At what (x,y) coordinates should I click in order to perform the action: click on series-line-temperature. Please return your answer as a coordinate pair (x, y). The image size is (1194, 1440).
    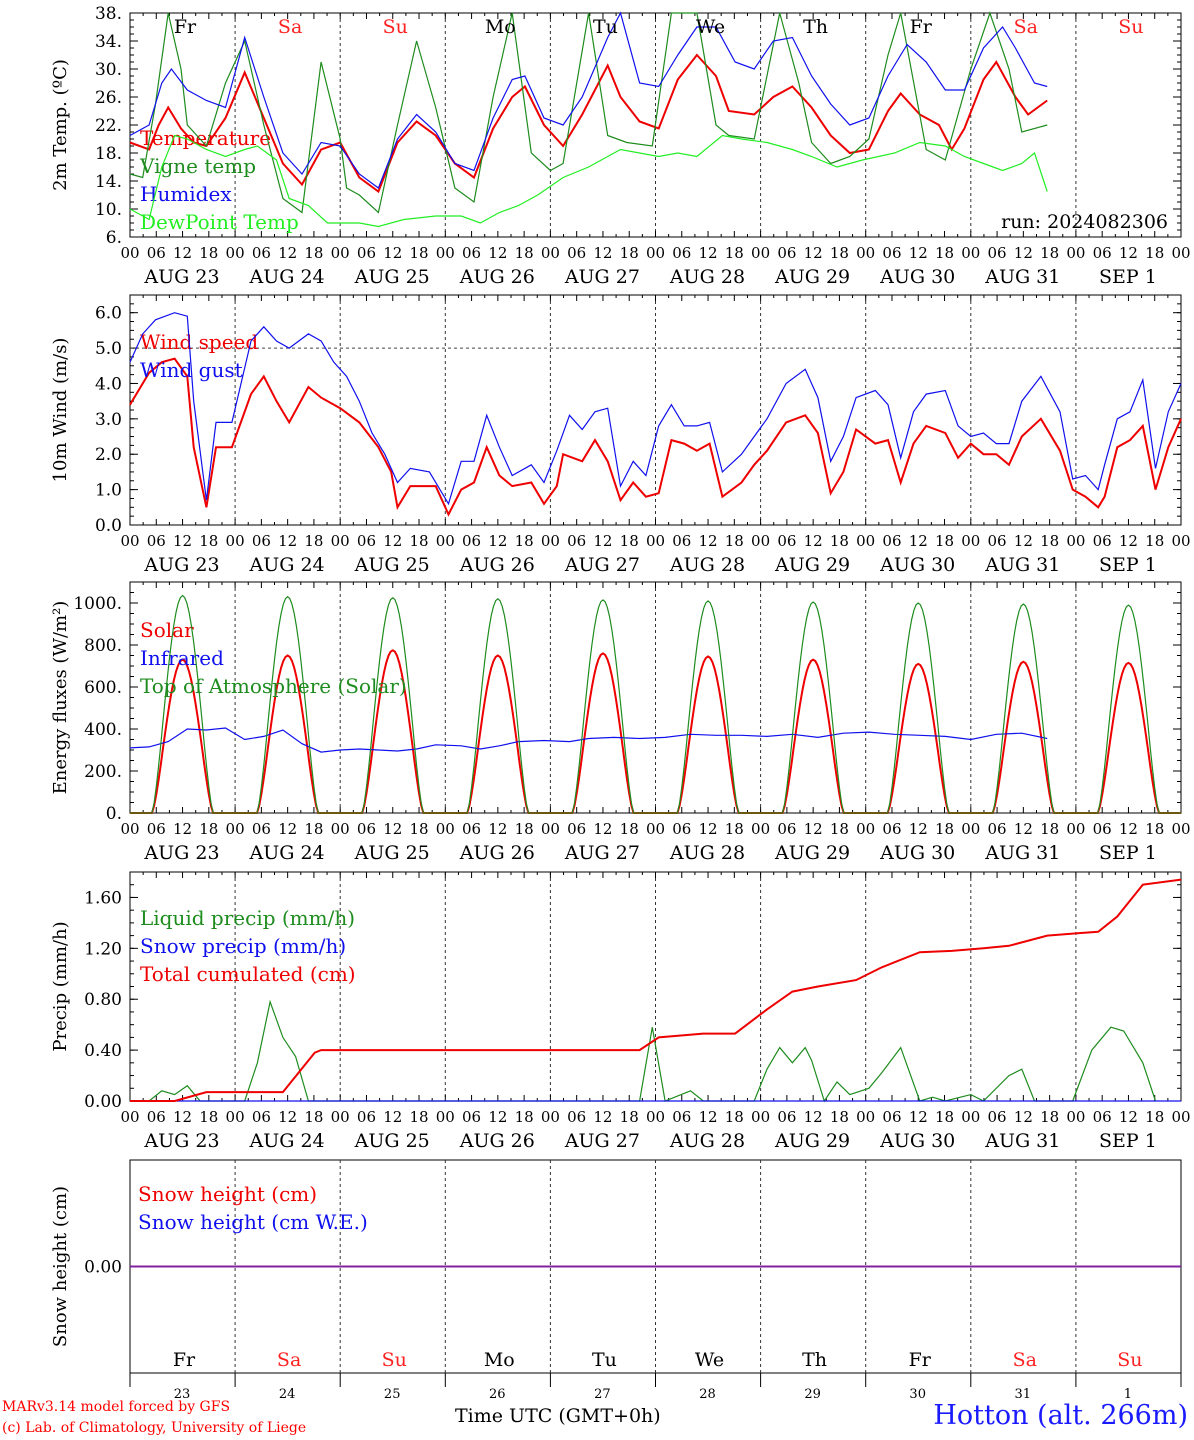
    Looking at the image, I should click on (588, 123).